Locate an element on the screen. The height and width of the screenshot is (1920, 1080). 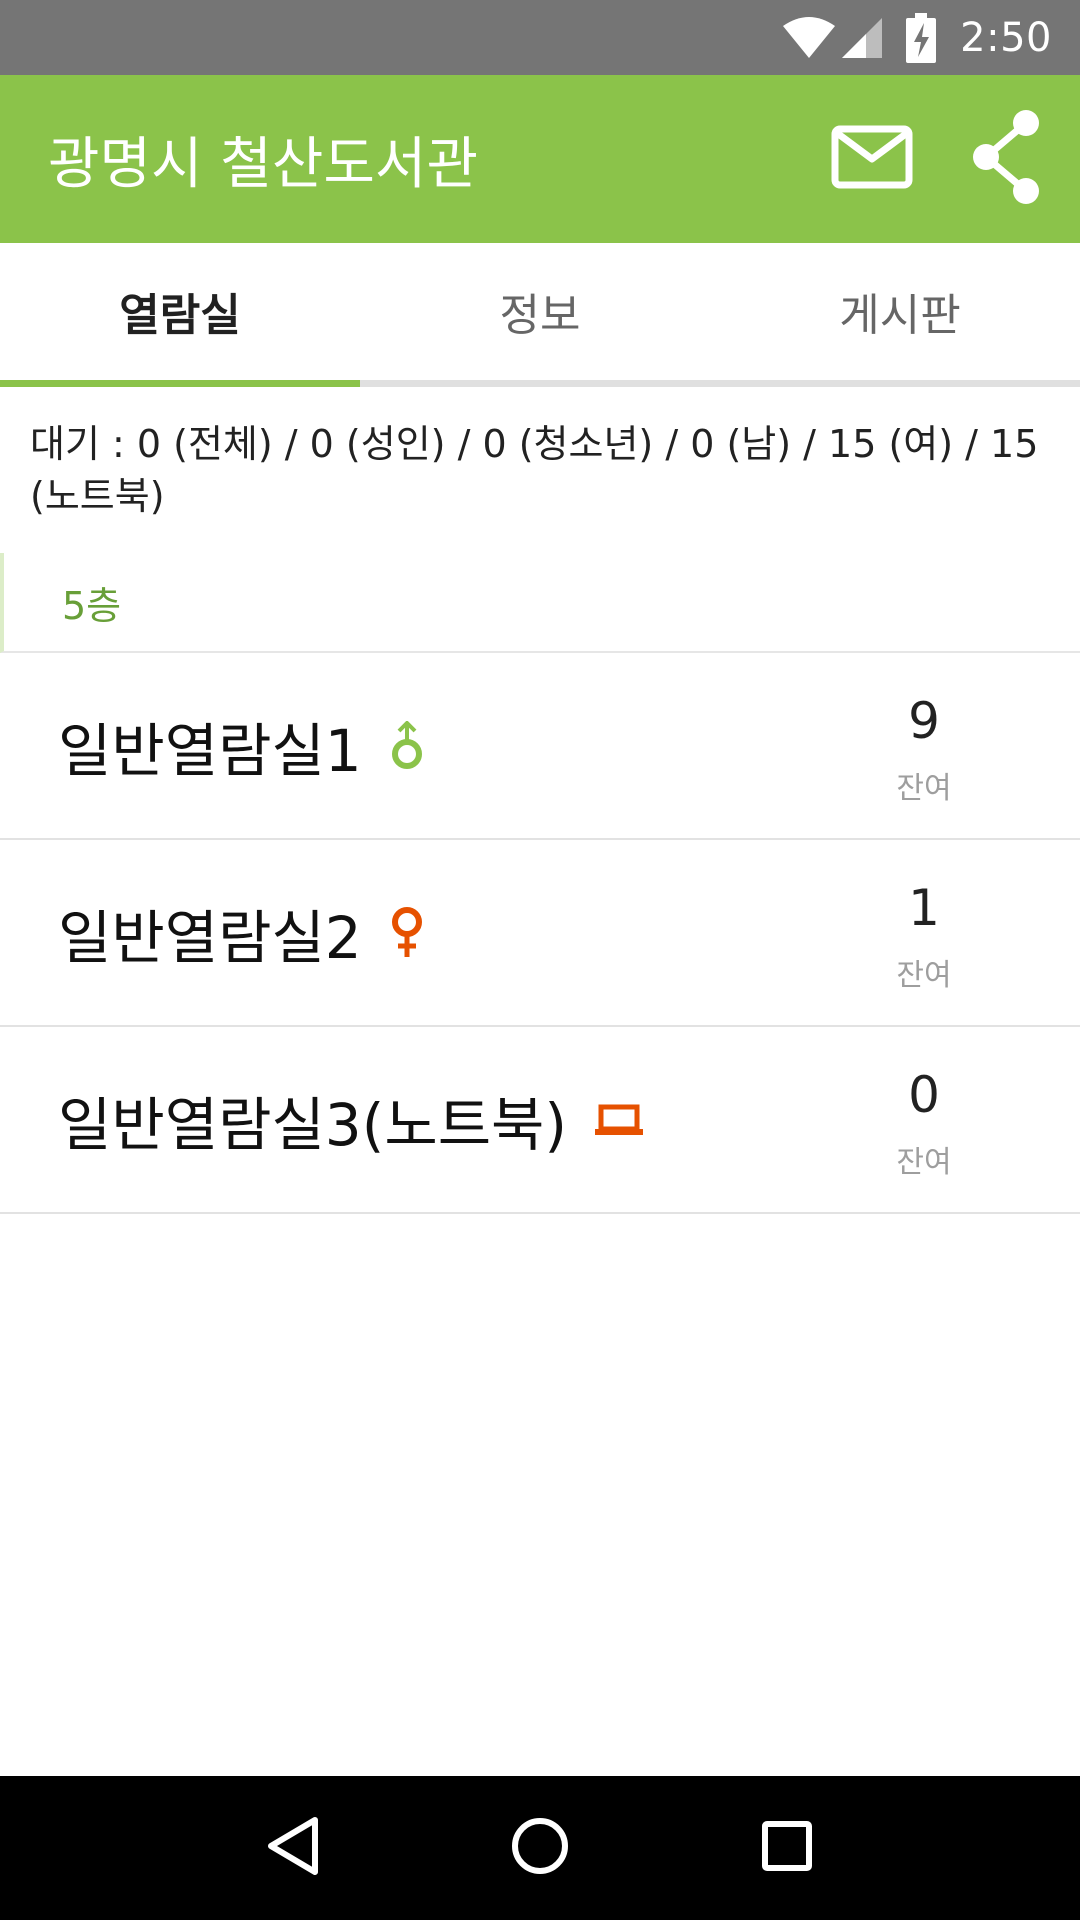
tab-reading-room: 열람실 is located at coordinates (180, 315).